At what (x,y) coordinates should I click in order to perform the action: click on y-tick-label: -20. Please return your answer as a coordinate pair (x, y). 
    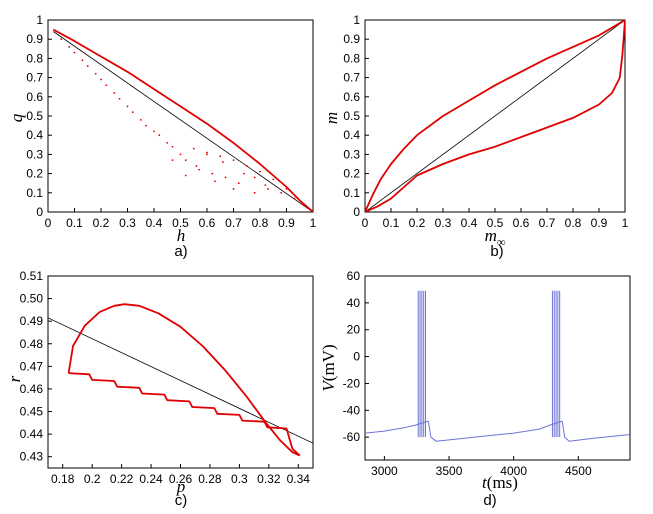
    Looking at the image, I should click on (352, 383).